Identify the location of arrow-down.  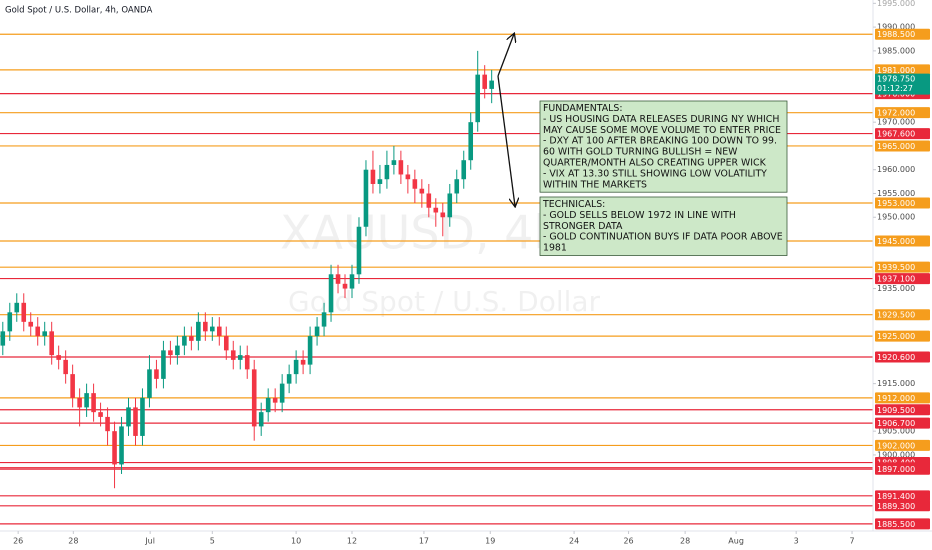
(506, 140).